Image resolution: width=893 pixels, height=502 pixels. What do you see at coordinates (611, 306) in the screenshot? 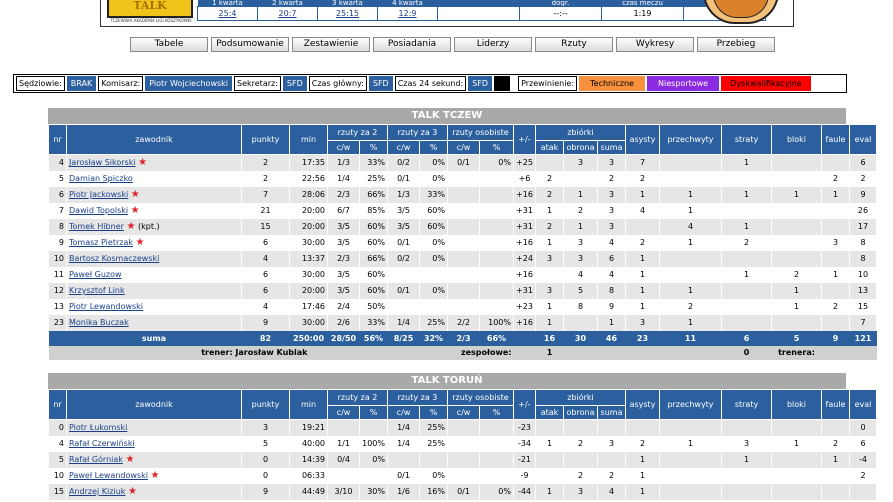
I see `tot-reb: 9` at bounding box center [611, 306].